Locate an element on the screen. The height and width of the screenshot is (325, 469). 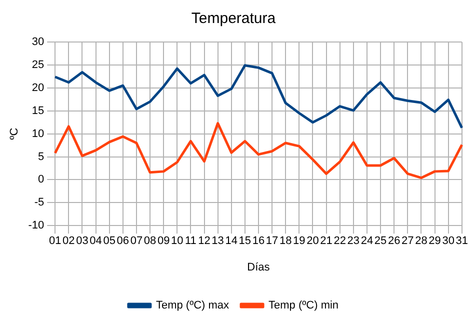
legend-label: Temp (ºC) min is located at coordinates (303, 306).